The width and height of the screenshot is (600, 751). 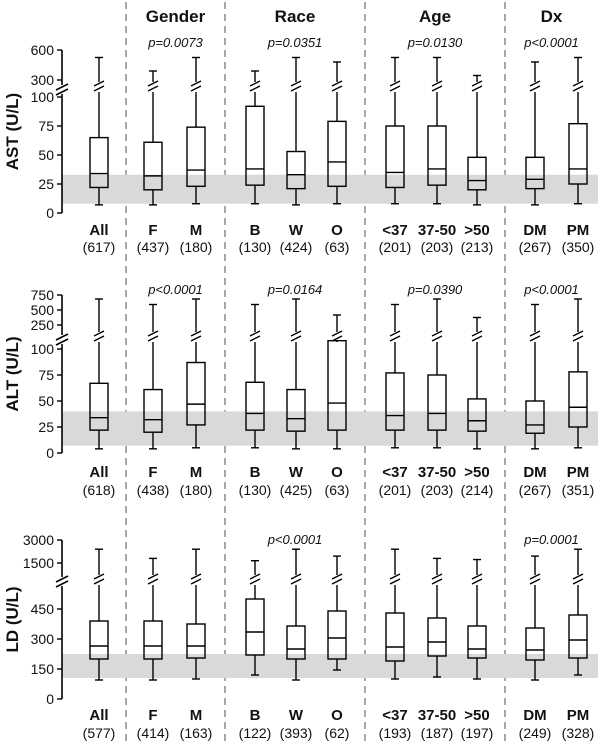 What do you see at coordinates (535, 581) in the screenshot?
I see `panel-2-box-DM-break-mark` at bounding box center [535, 581].